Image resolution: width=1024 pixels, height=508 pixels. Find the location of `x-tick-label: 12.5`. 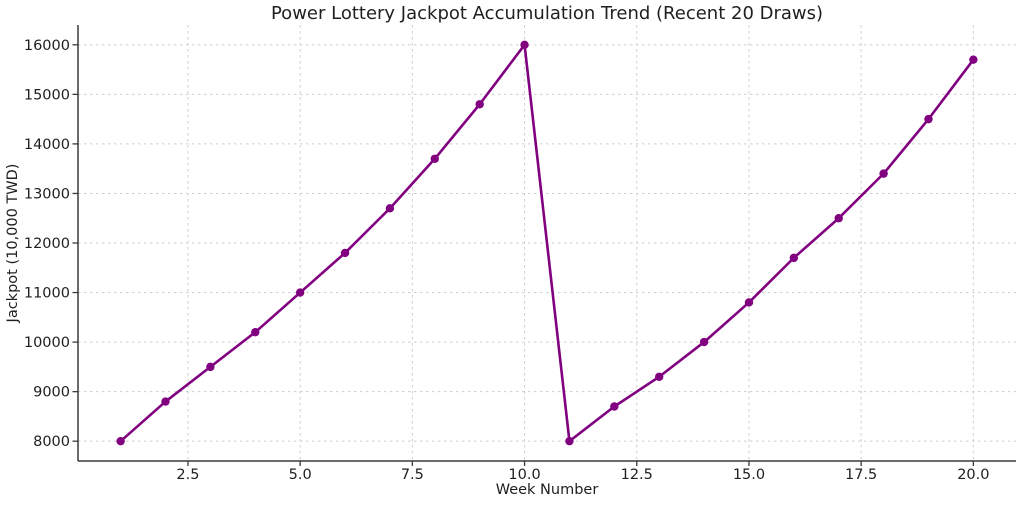

x-tick-label: 12.5 is located at coordinates (637, 475).